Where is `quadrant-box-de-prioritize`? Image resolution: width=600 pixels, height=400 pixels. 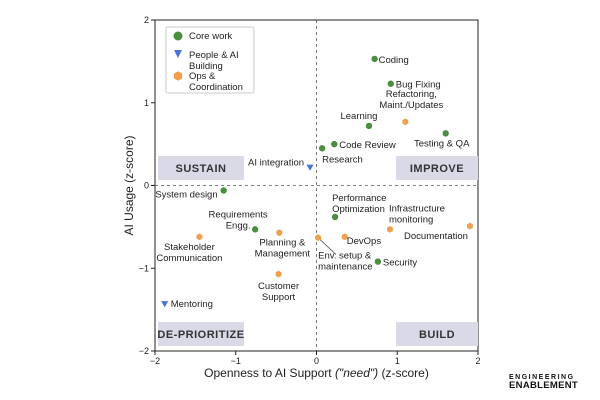
quadrant-box-de-prioritize is located at coordinates (201, 334).